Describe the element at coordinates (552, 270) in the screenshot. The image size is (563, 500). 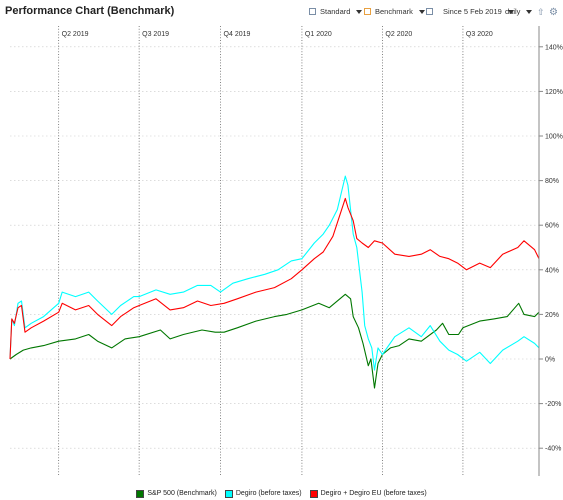
I see `y-tick-label: 40%` at that location.